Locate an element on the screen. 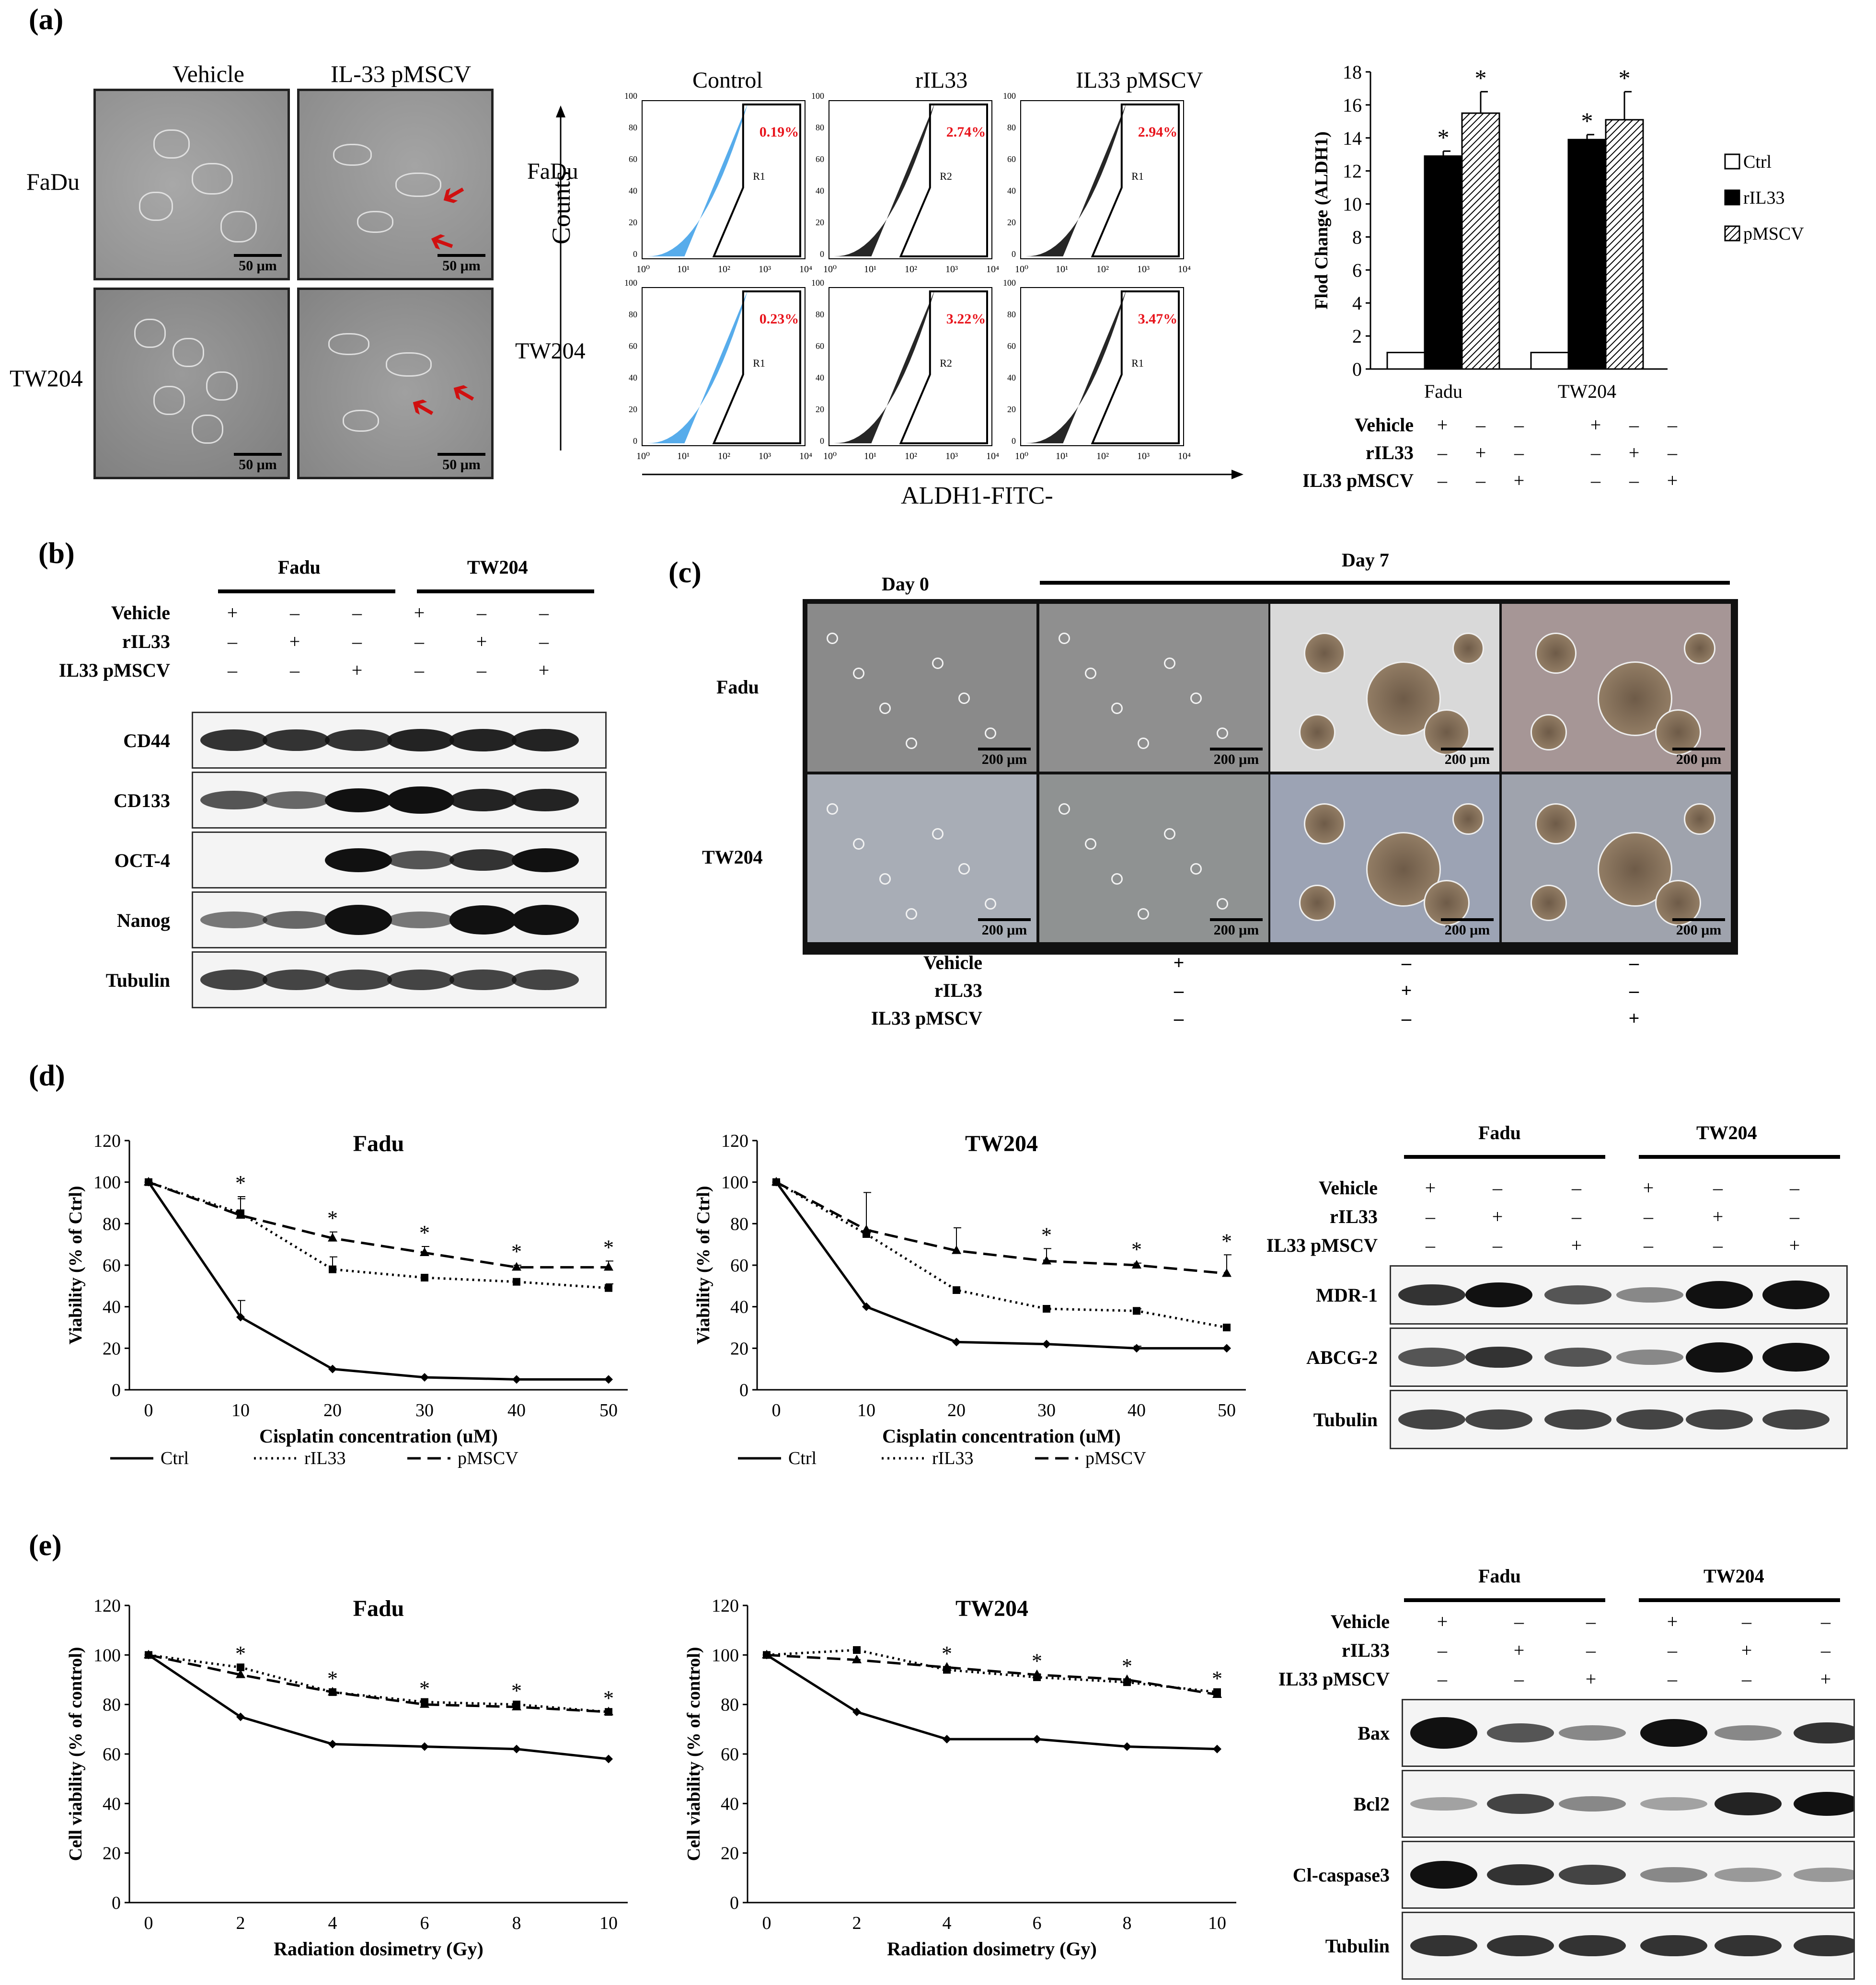 The width and height of the screenshot is (1876, 1985). legend-label: rIL33 is located at coordinates (1764, 198).